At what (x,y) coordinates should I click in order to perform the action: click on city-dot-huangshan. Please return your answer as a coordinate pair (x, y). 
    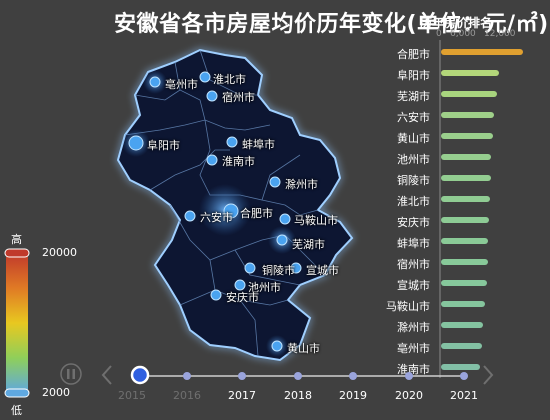
    Looking at the image, I should click on (277, 346).